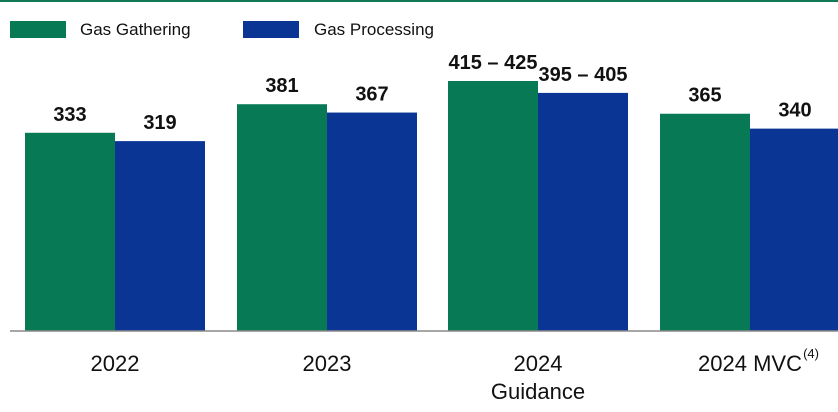  I want to click on legend-swatch-gas-processing, so click(271, 29).